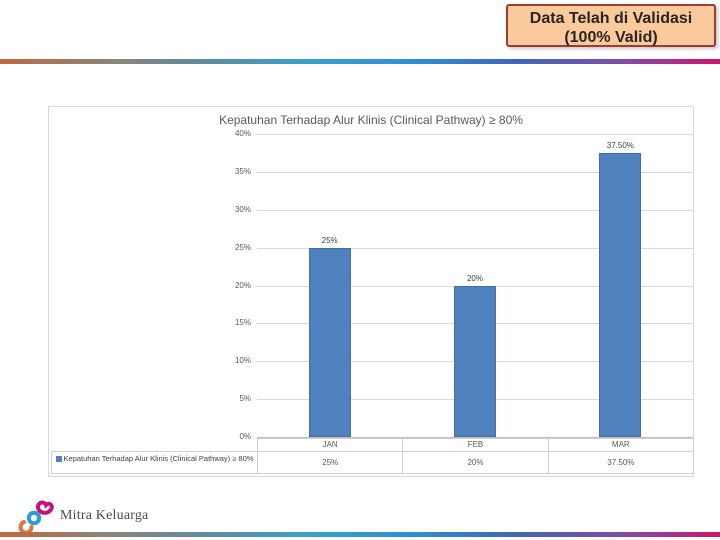 Image resolution: width=720 pixels, height=540 pixels. What do you see at coordinates (245, 436) in the screenshot?
I see `y-axis-tick-label: 0%` at bounding box center [245, 436].